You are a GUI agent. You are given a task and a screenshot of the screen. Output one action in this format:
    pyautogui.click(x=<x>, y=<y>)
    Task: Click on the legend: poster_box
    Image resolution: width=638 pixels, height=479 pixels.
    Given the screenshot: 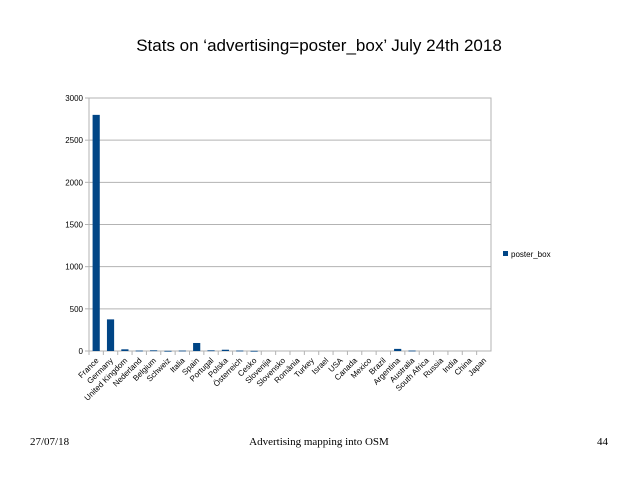 What is the action you would take?
    pyautogui.click(x=527, y=254)
    